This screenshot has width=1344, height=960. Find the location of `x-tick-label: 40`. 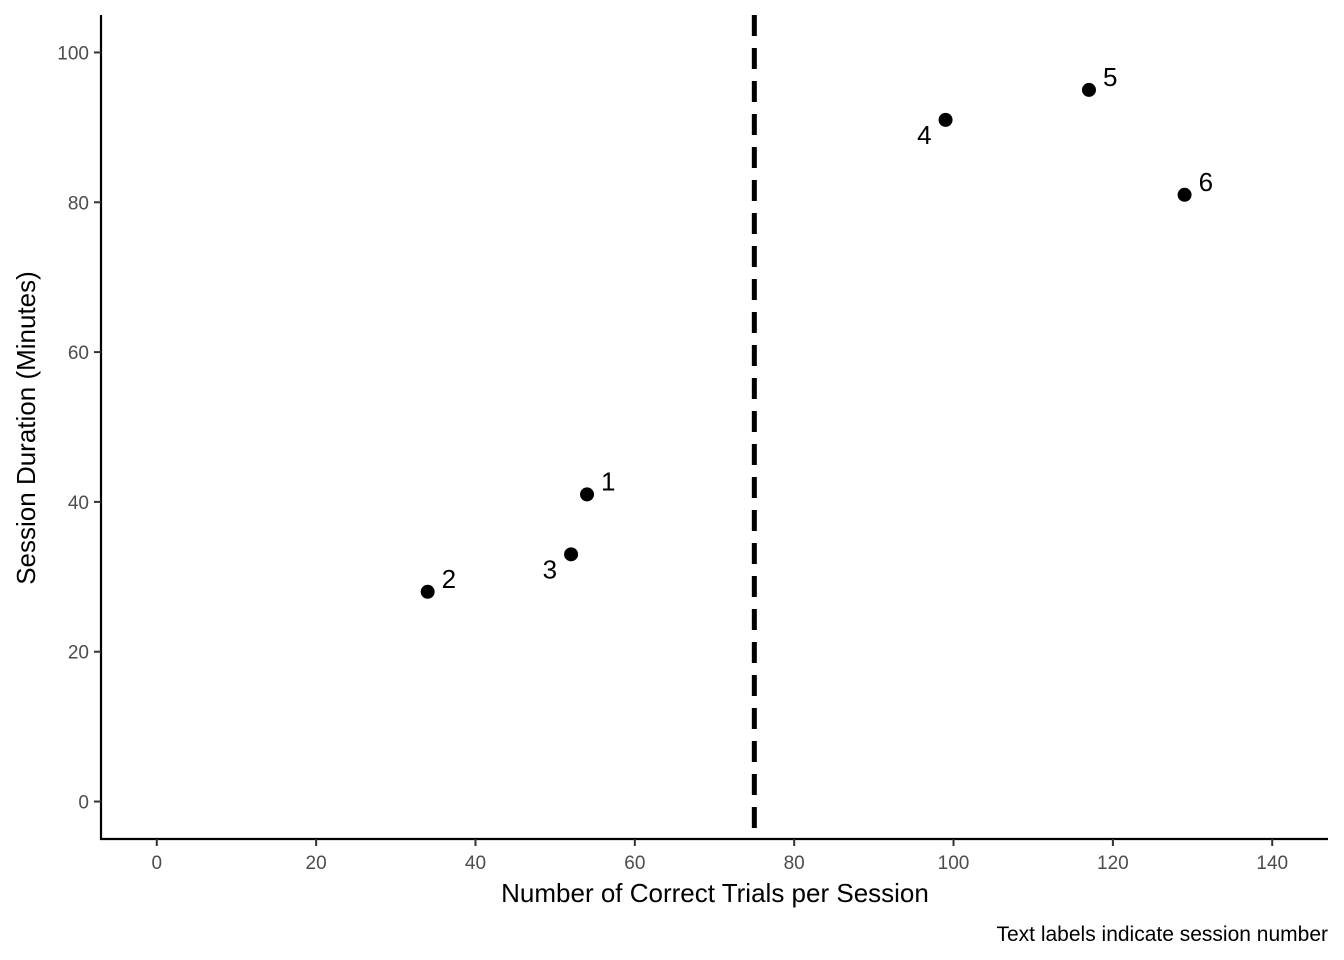

x-tick-label: 40 is located at coordinates (475, 863).